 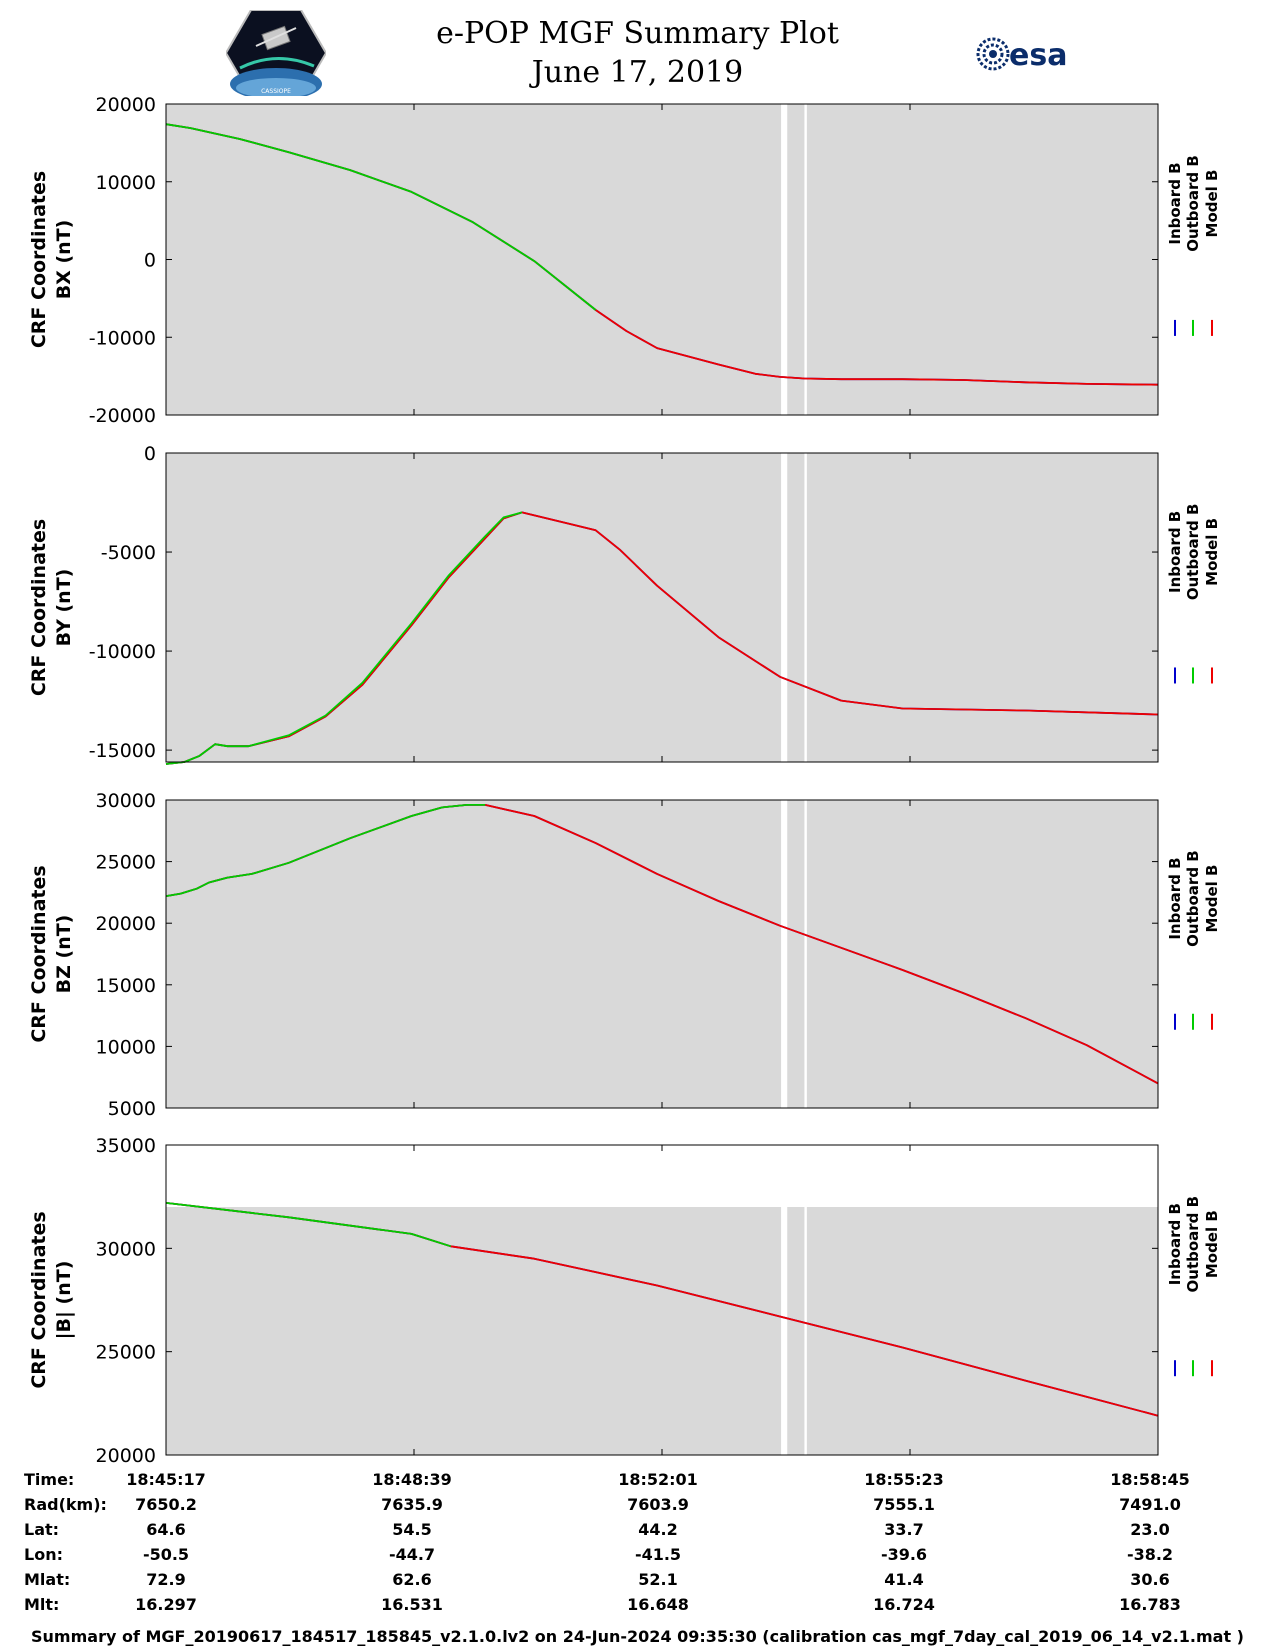 I want to click on cassiope-logo: CASSIOPE, so click(x=276, y=53).